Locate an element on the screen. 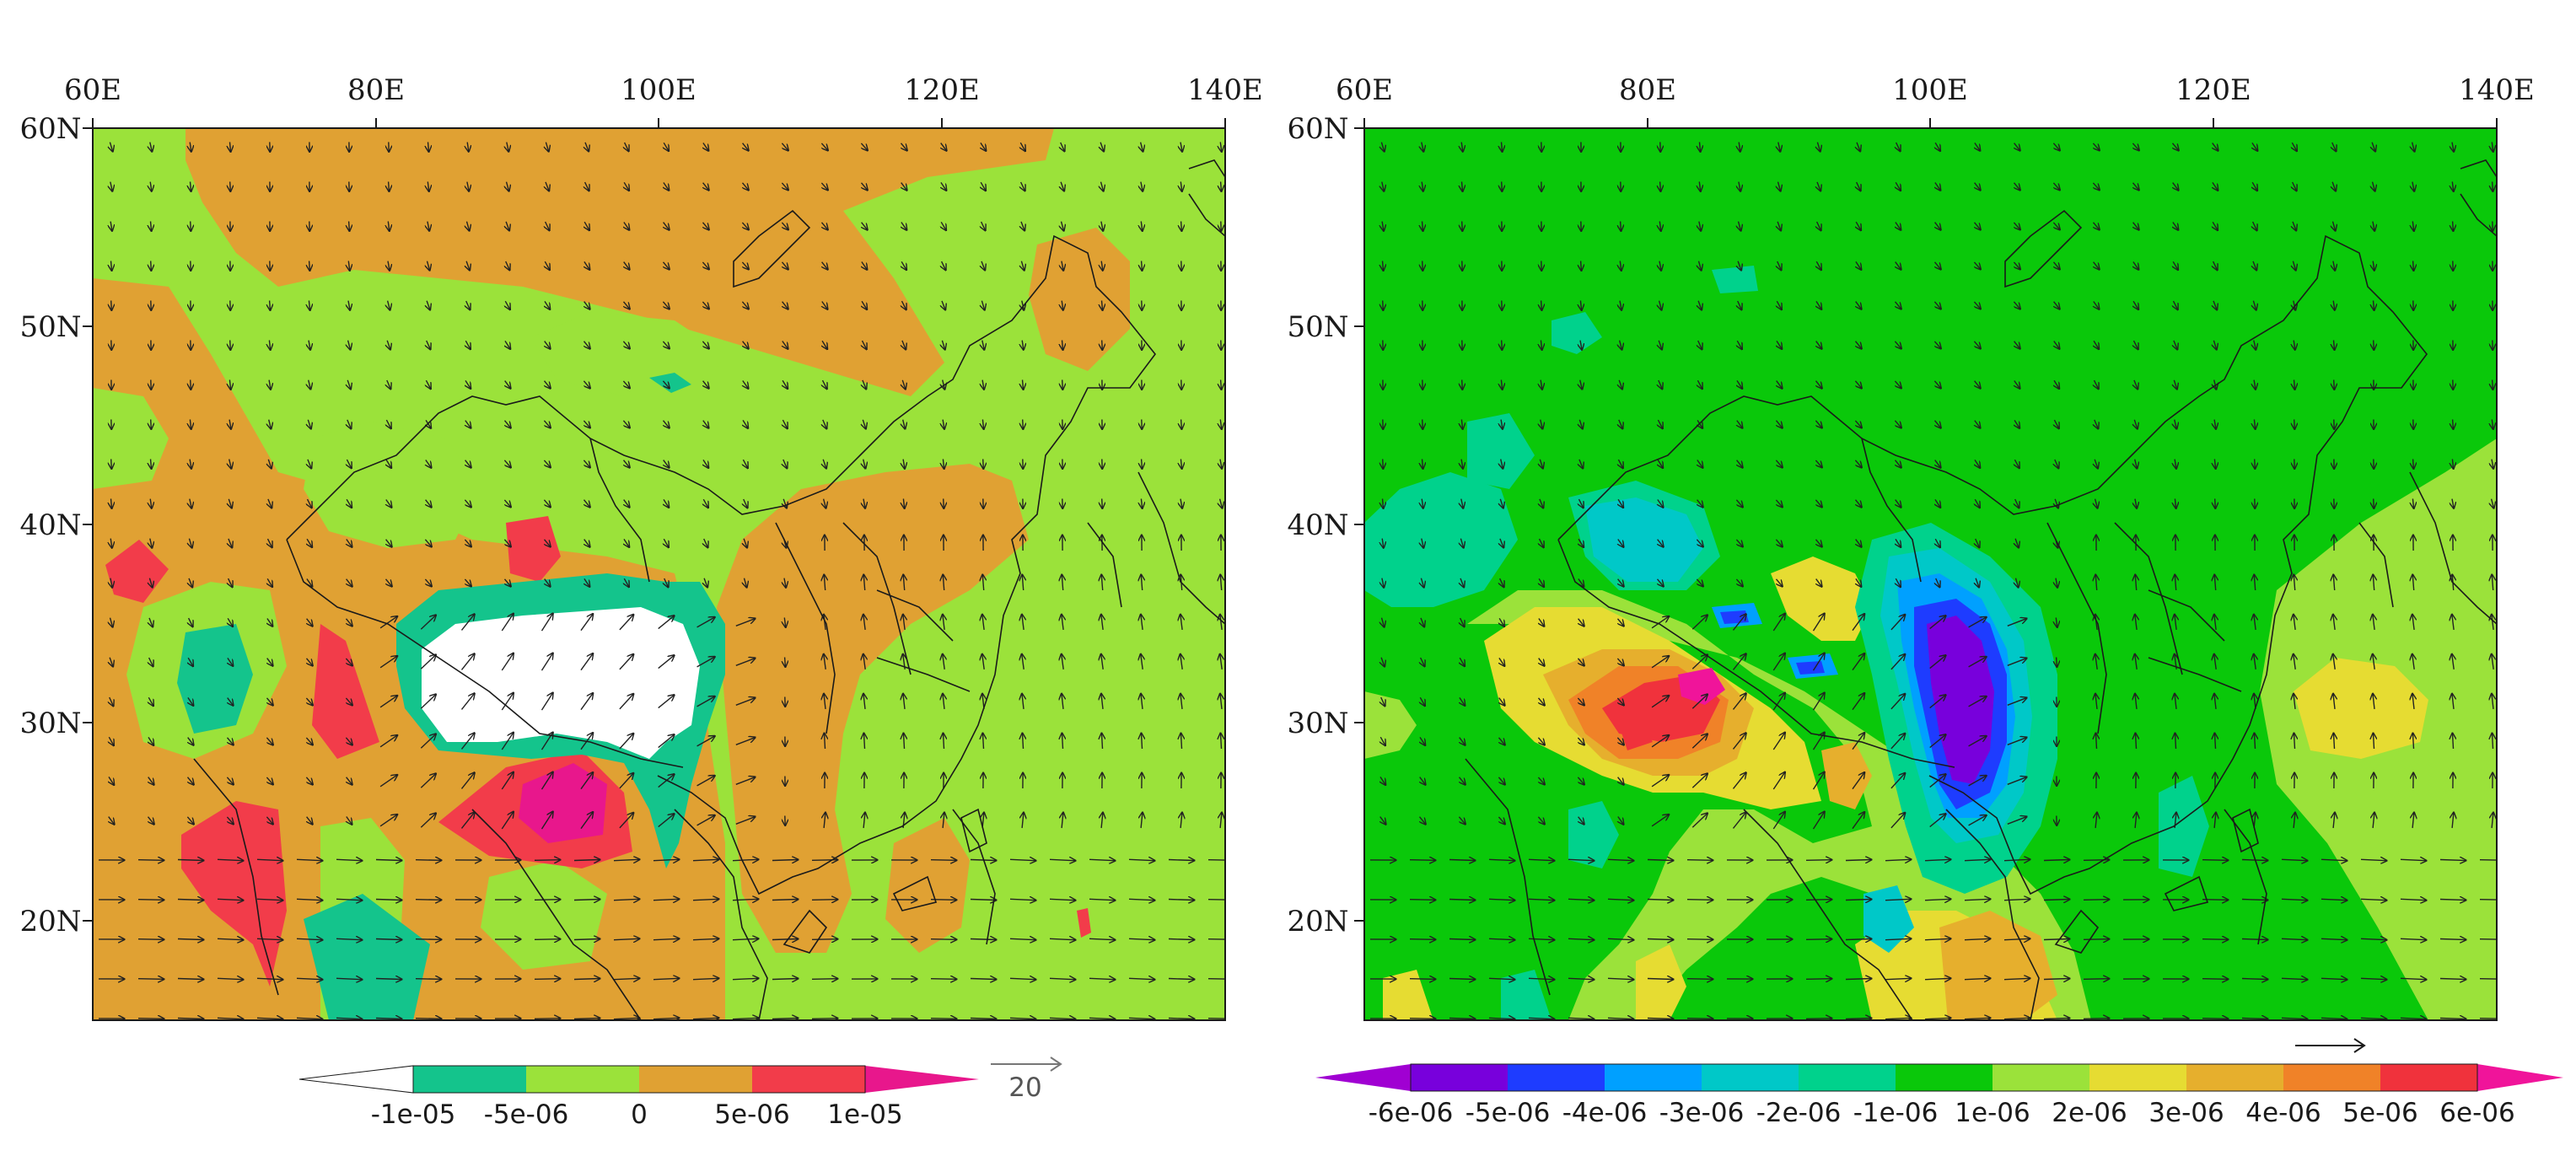  right-y-tick-label: 30N is located at coordinates (1317, 723).